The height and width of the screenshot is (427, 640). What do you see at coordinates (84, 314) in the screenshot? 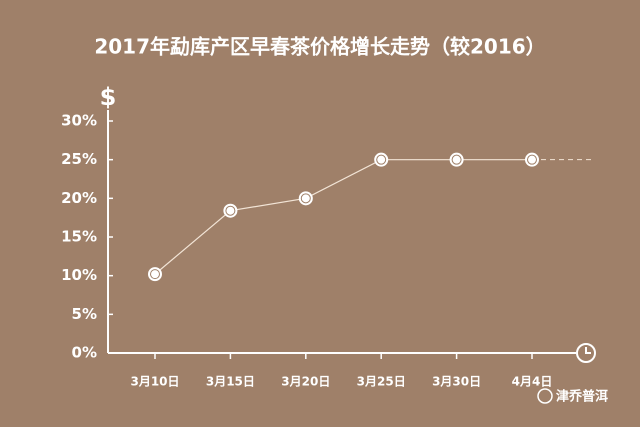
I see `y-tick-label: 5%` at bounding box center [84, 314].